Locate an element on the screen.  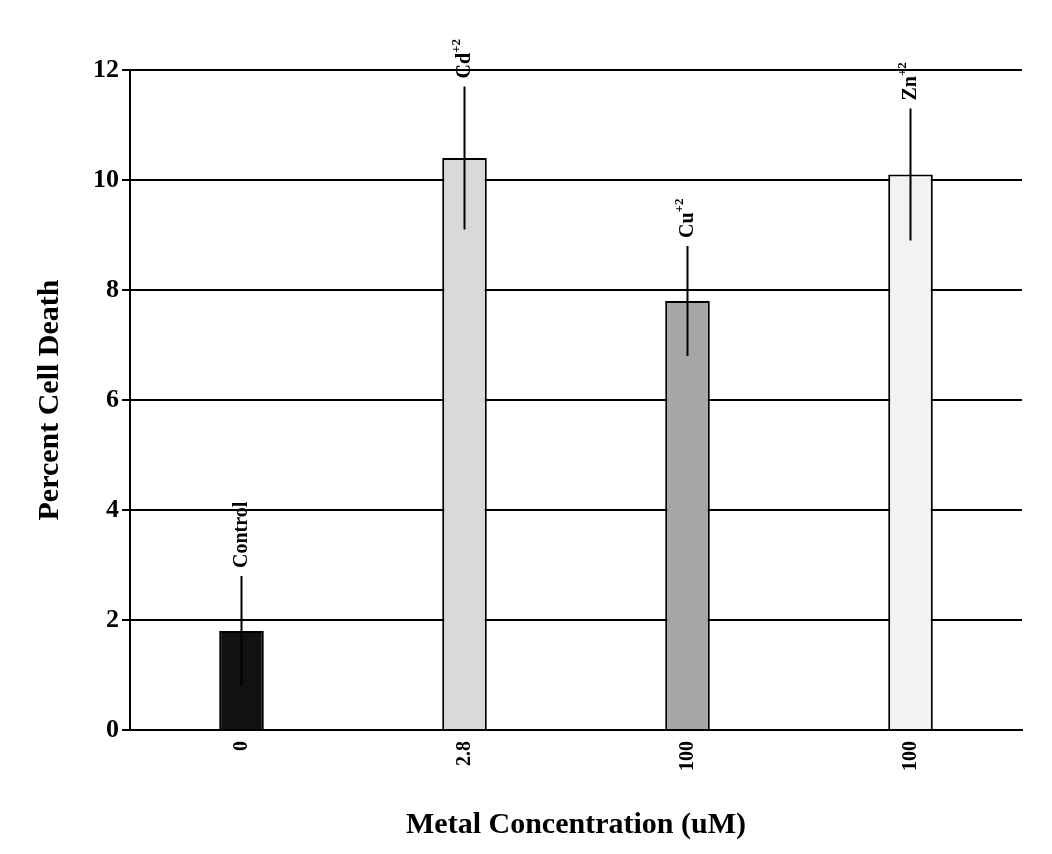
y-tick-label: 2 is located at coordinates (112, 618).